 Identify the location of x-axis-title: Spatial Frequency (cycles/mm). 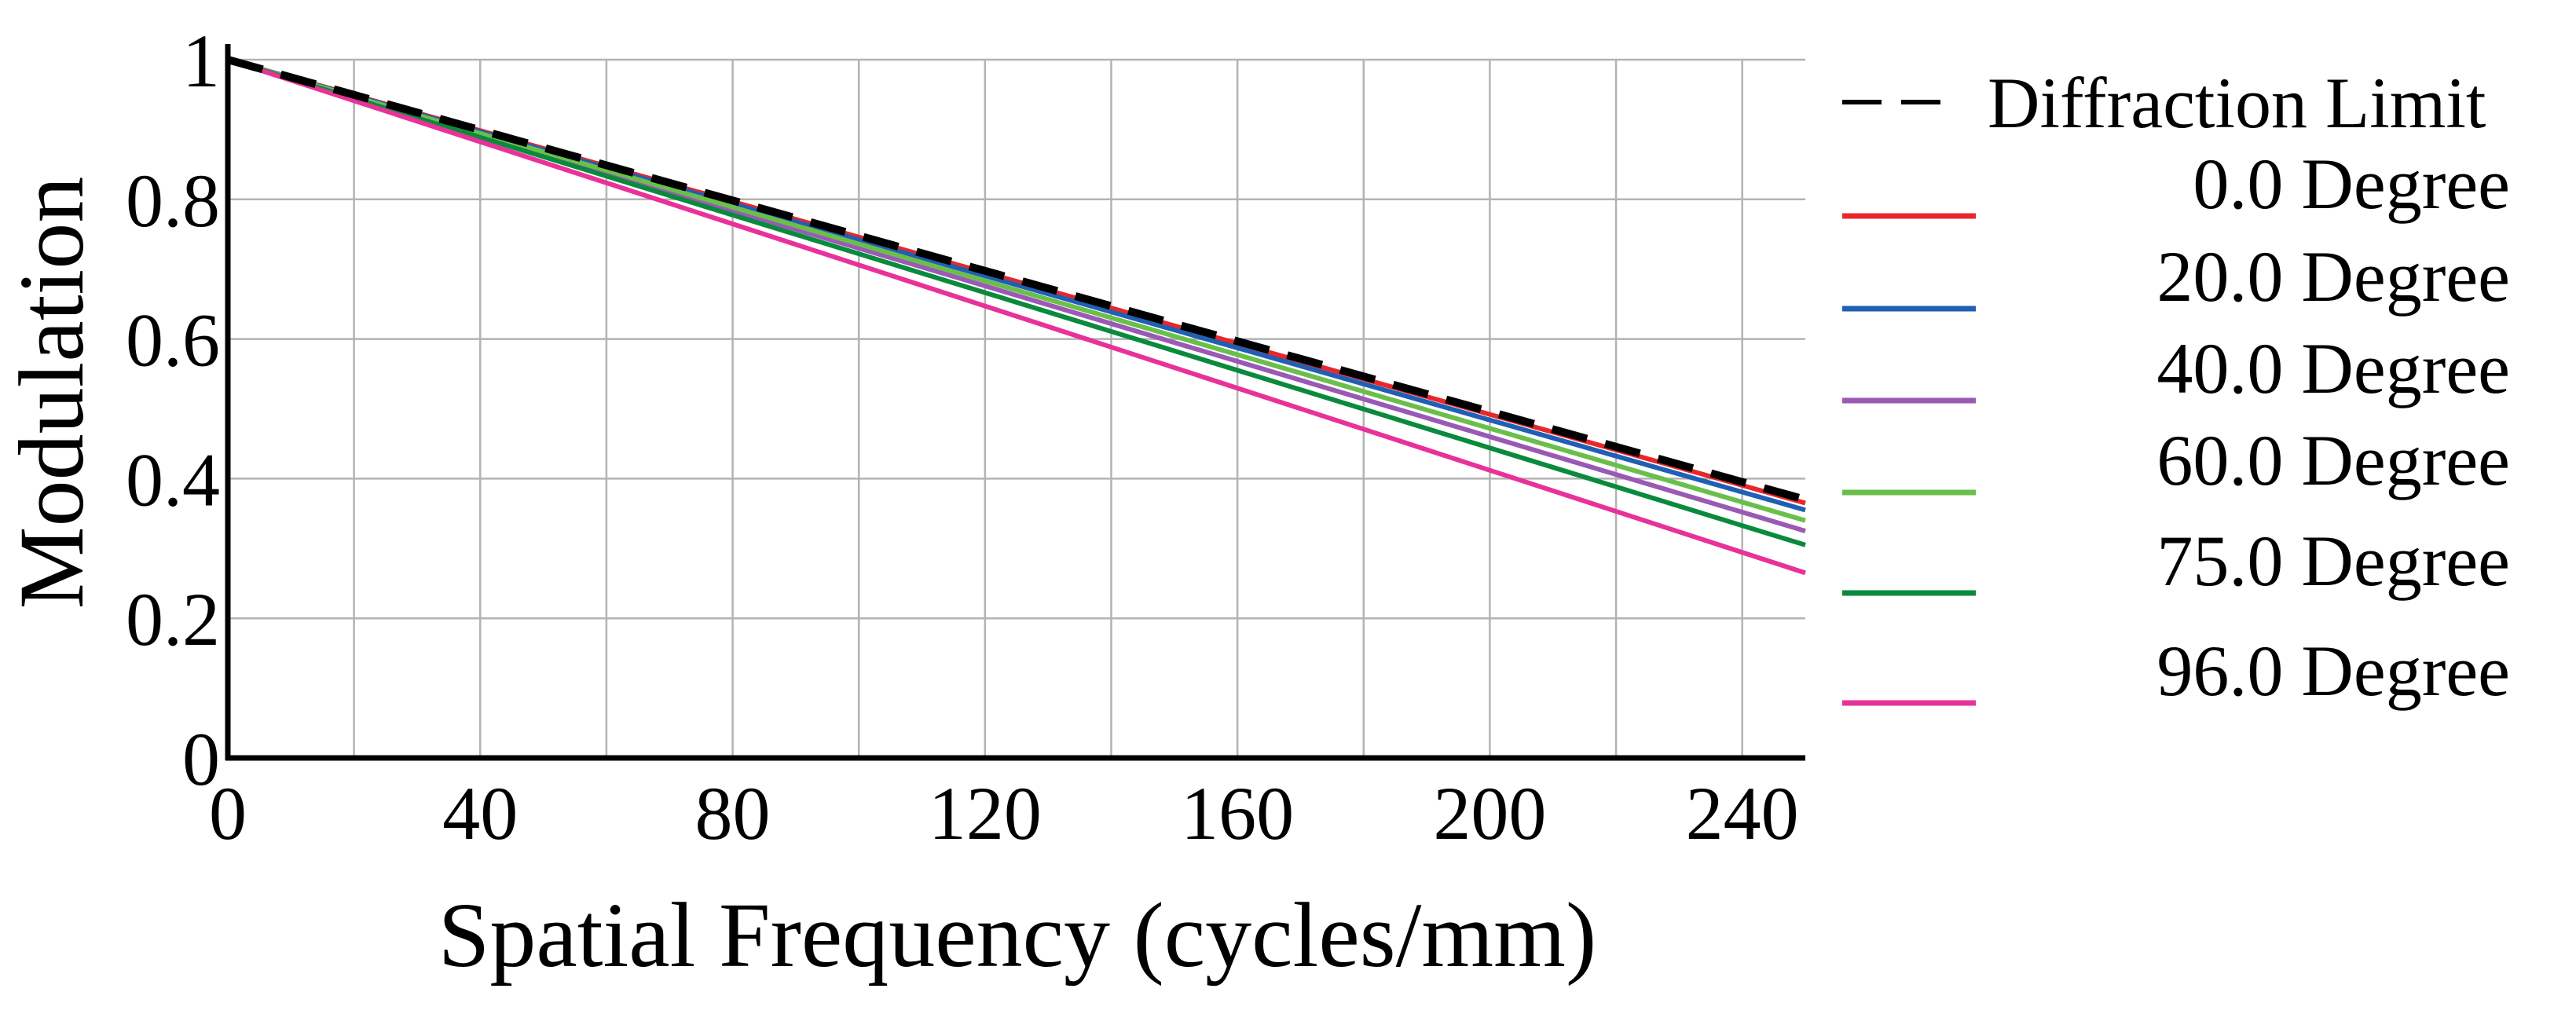
(1017, 935).